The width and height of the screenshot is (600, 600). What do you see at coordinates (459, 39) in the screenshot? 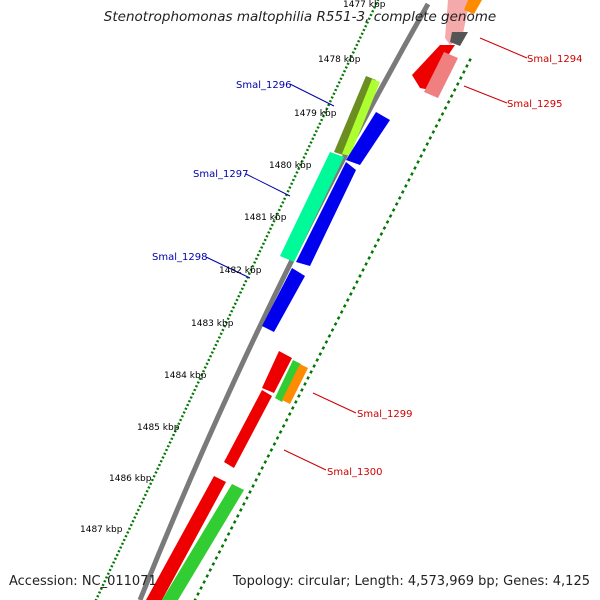
I see `feature-grey-block` at bounding box center [459, 39].